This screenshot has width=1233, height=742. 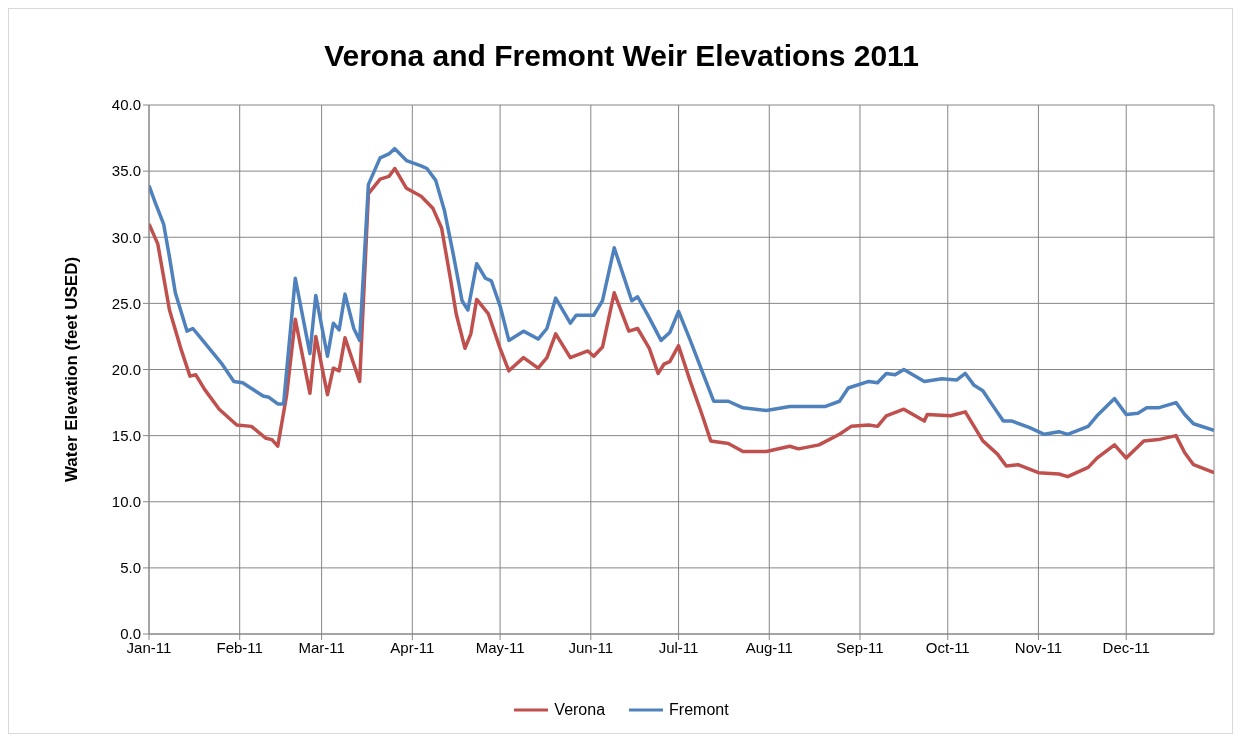 What do you see at coordinates (126, 105) in the screenshot?
I see `y-tick-label: 40.0` at bounding box center [126, 105].